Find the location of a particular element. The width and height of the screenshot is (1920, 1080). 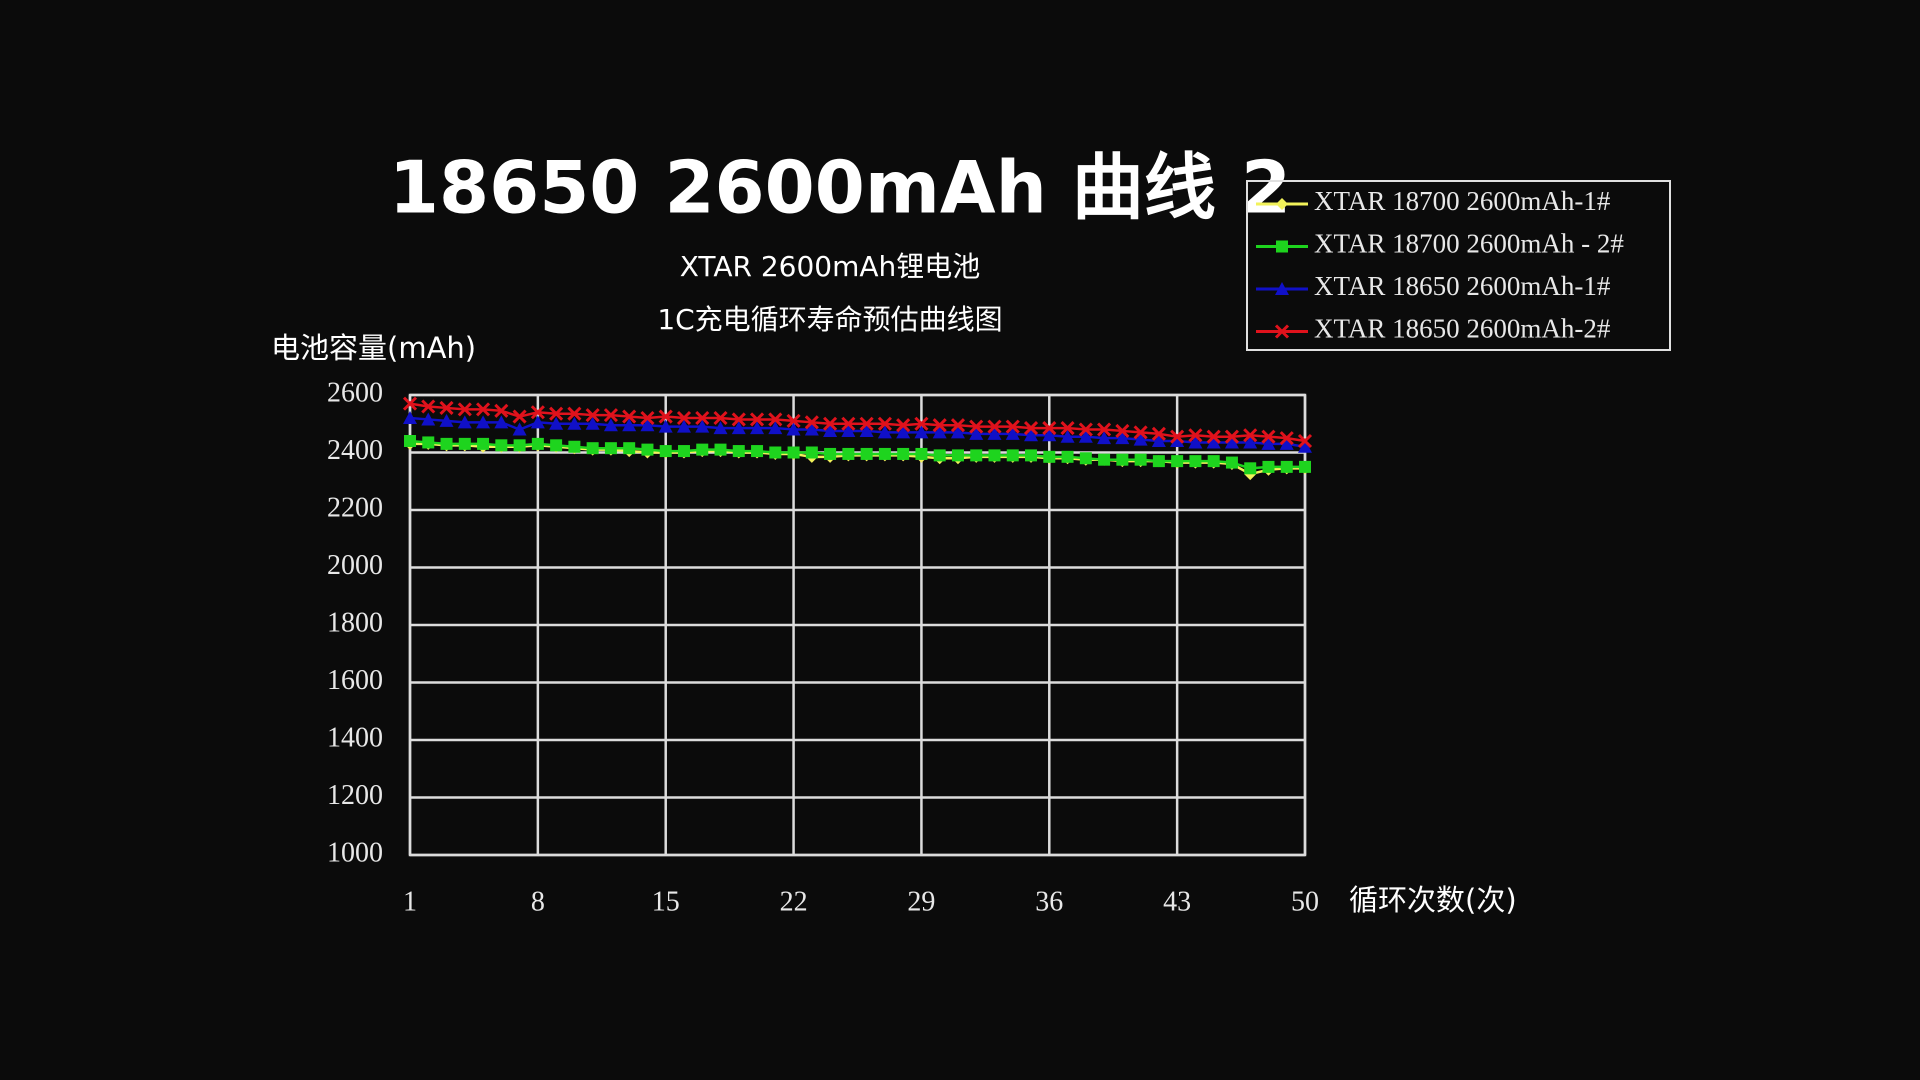

legend-label: XTAR 18700 2600mAh-1# is located at coordinates (1462, 201).